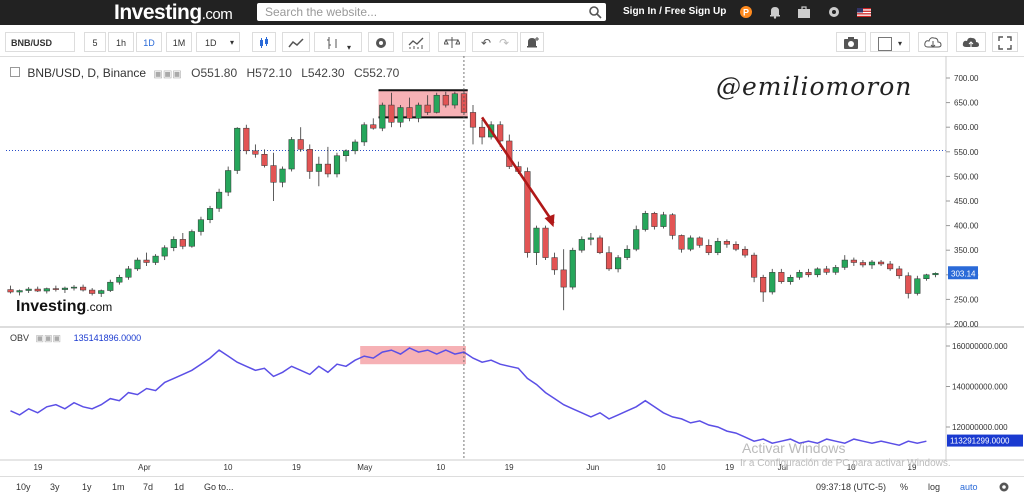 The height and width of the screenshot is (499, 1024). Describe the element at coordinates (794, 448) in the screenshot. I see `activate-windows-title: Activar Windows` at that location.